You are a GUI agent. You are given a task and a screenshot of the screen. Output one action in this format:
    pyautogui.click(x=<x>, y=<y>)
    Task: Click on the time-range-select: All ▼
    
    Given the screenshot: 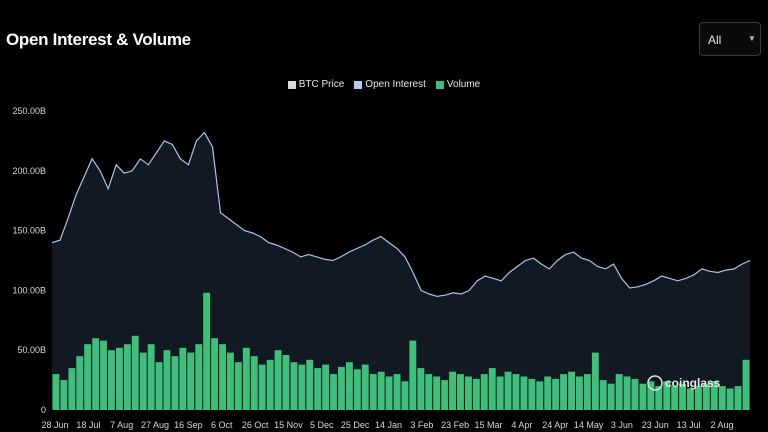 What is the action you would take?
    pyautogui.click(x=730, y=39)
    